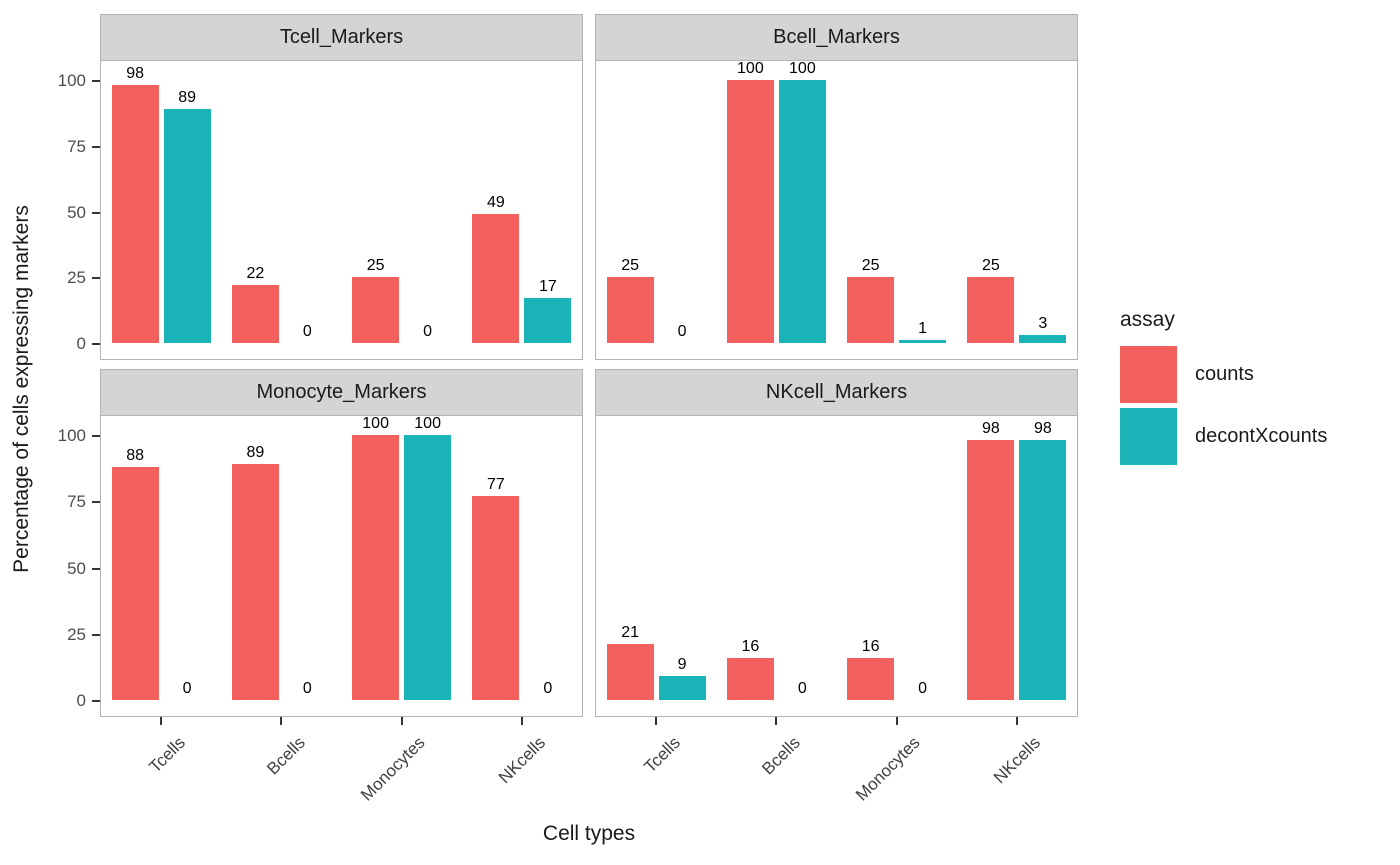 This screenshot has width=1400, height=865. Describe the element at coordinates (836, 392) in the screenshot. I see `facet-title: NKcell_Markers` at that location.